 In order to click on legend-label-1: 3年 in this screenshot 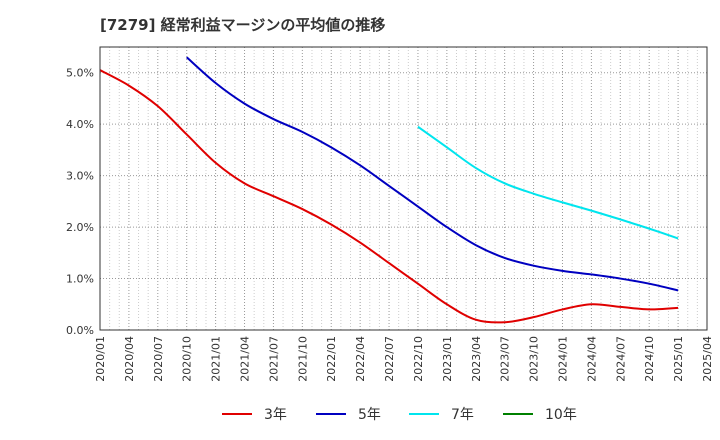, I will do `click(275, 415)`.